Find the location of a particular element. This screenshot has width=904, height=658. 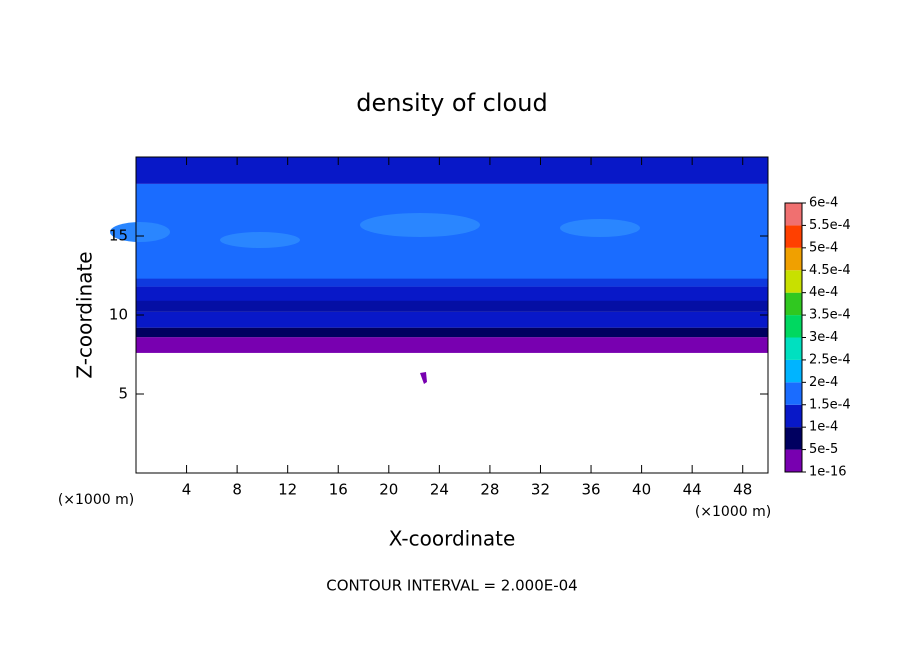

colorbar-label: 1e-4 is located at coordinates (823, 427).